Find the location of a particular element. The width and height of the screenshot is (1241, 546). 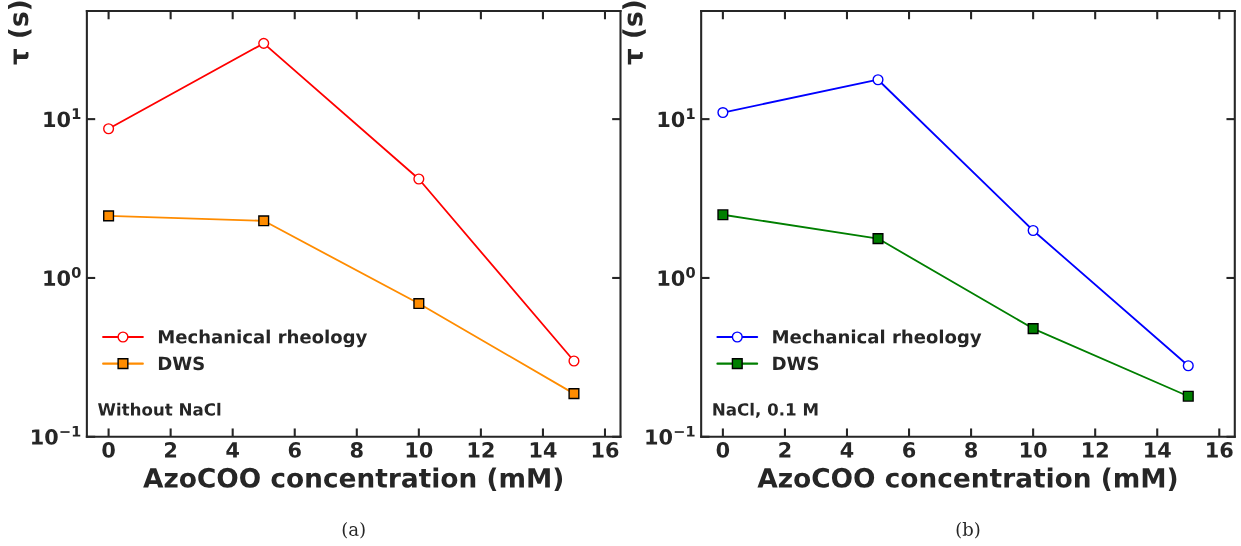

text: (b) is located at coordinates (968, 530).